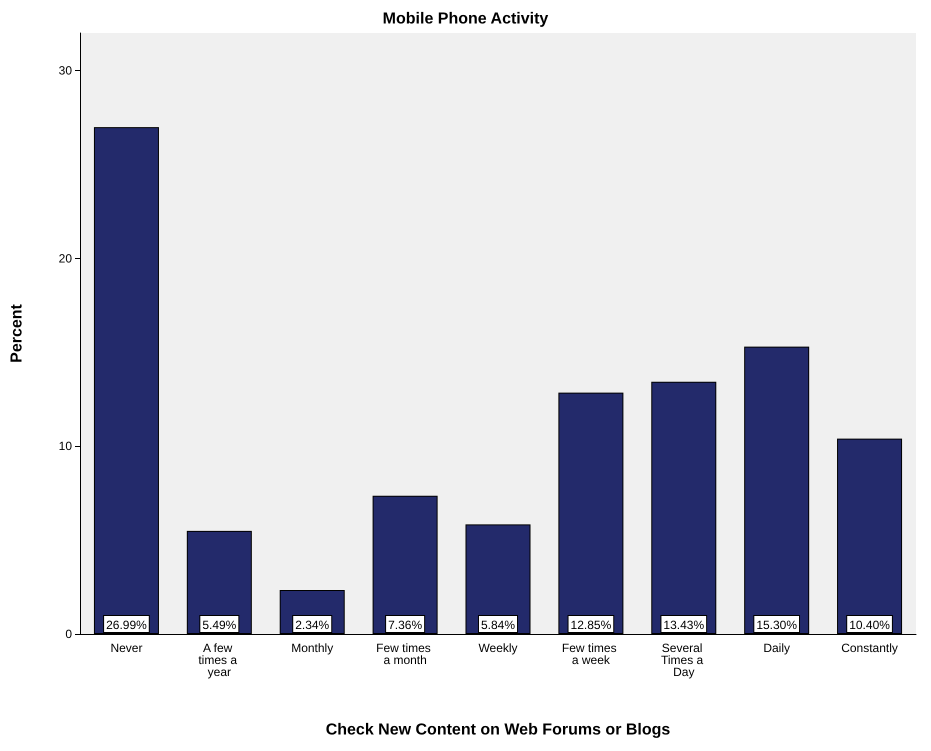  I want to click on chart-title: Mobile Phone Activity, so click(465, 19).